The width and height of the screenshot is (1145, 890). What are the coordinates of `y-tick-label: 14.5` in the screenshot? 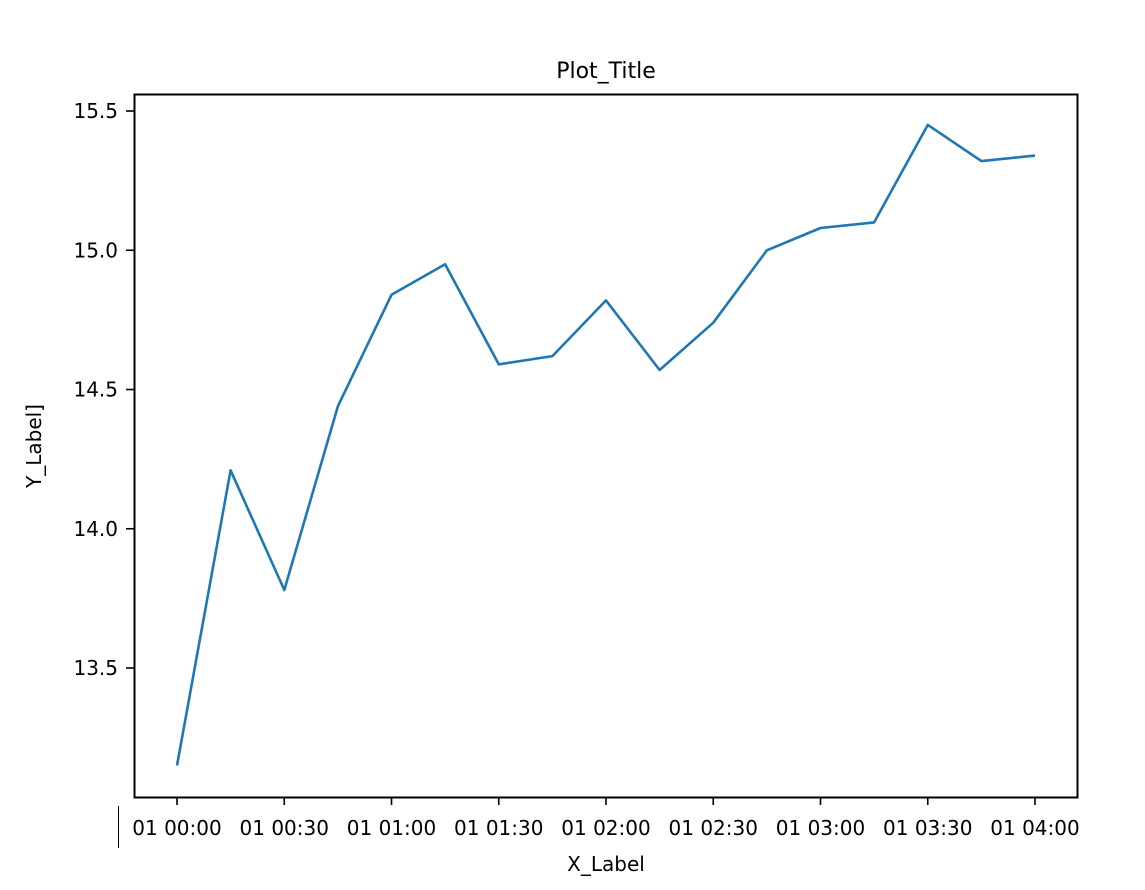 It's located at (95, 390).